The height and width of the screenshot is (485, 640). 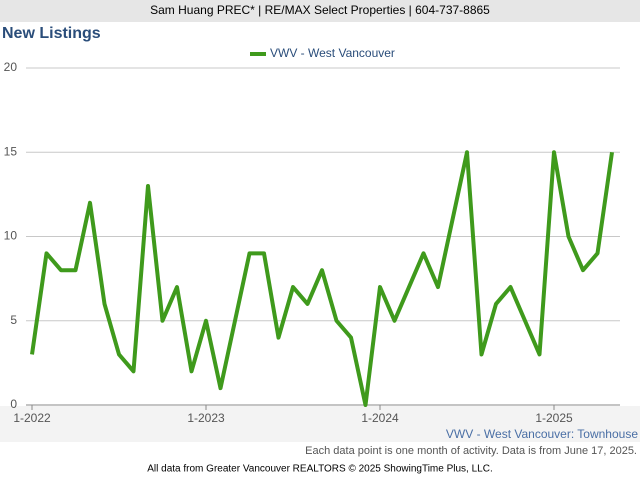 What do you see at coordinates (51, 33) in the screenshot?
I see `chart-title: New Listings` at bounding box center [51, 33].